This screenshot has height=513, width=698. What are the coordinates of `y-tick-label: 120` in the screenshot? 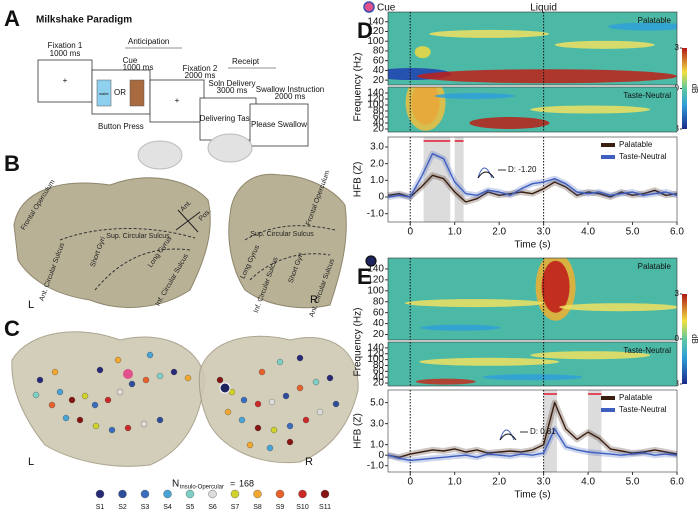 It's located at (375, 31).